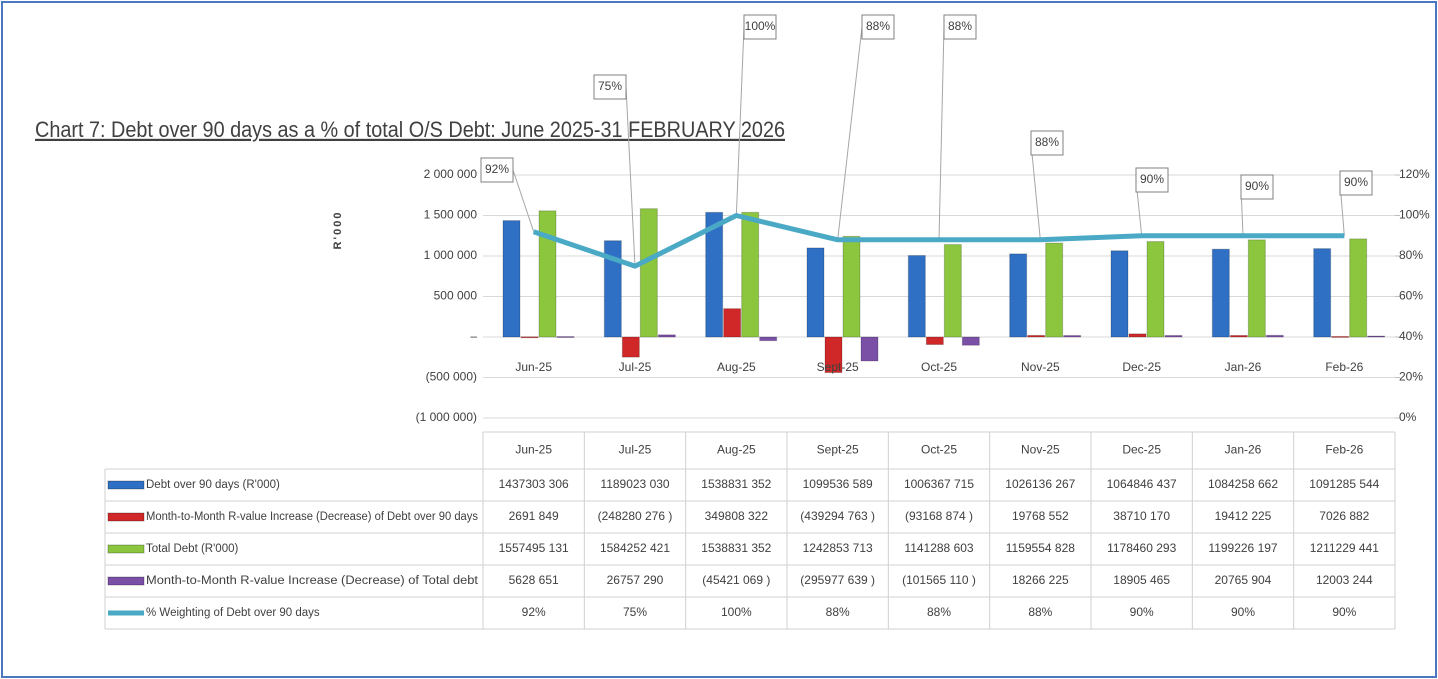 This screenshot has height=679, width=1438. I want to click on legend-label: % Weighting of Debt over 90 days, so click(233, 613).